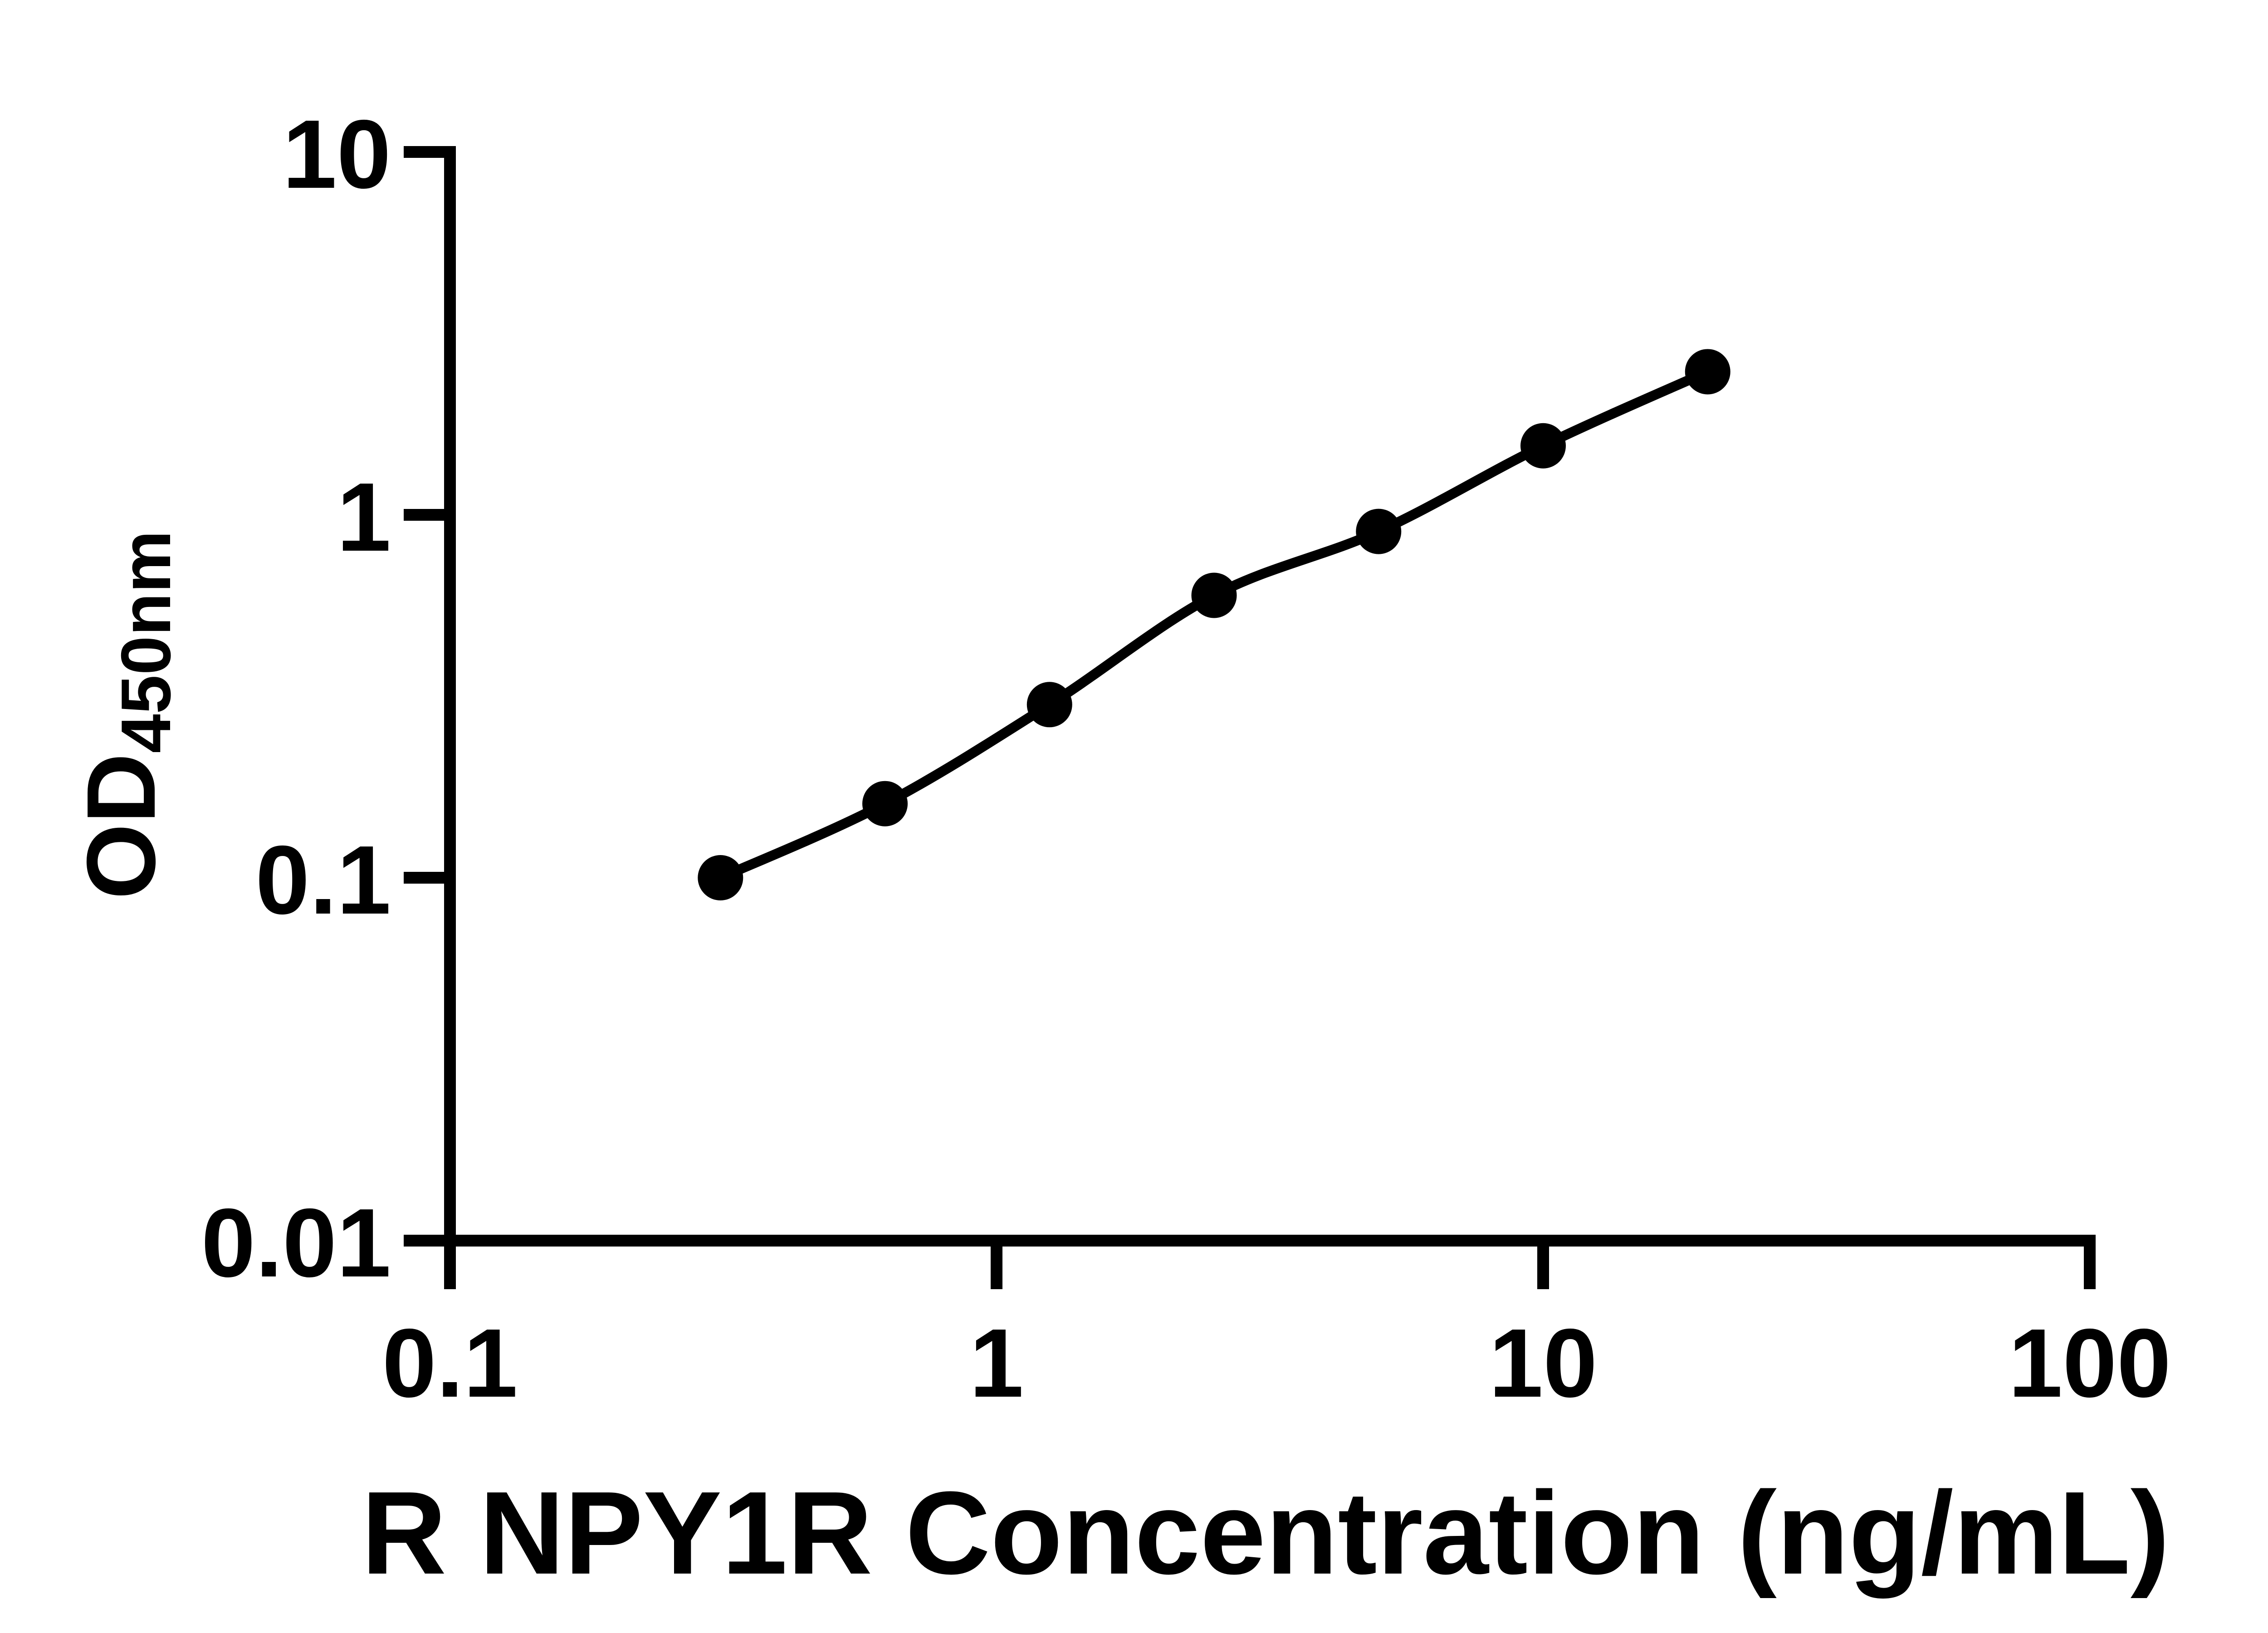  Describe the element at coordinates (296, 1242) in the screenshot. I see `y-tick-label-0.01: 0.01` at that location.